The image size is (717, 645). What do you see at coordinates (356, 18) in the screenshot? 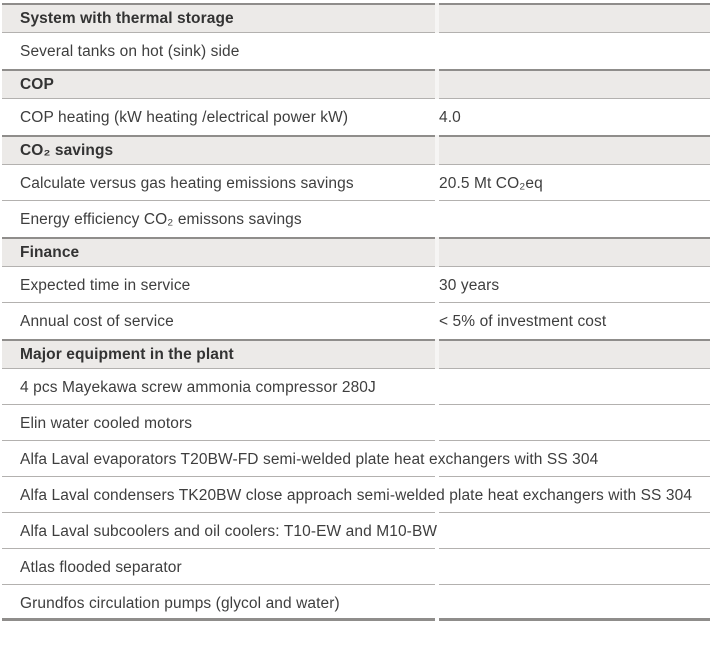
I see `section-header-row: System with thermal storage` at bounding box center [356, 18].